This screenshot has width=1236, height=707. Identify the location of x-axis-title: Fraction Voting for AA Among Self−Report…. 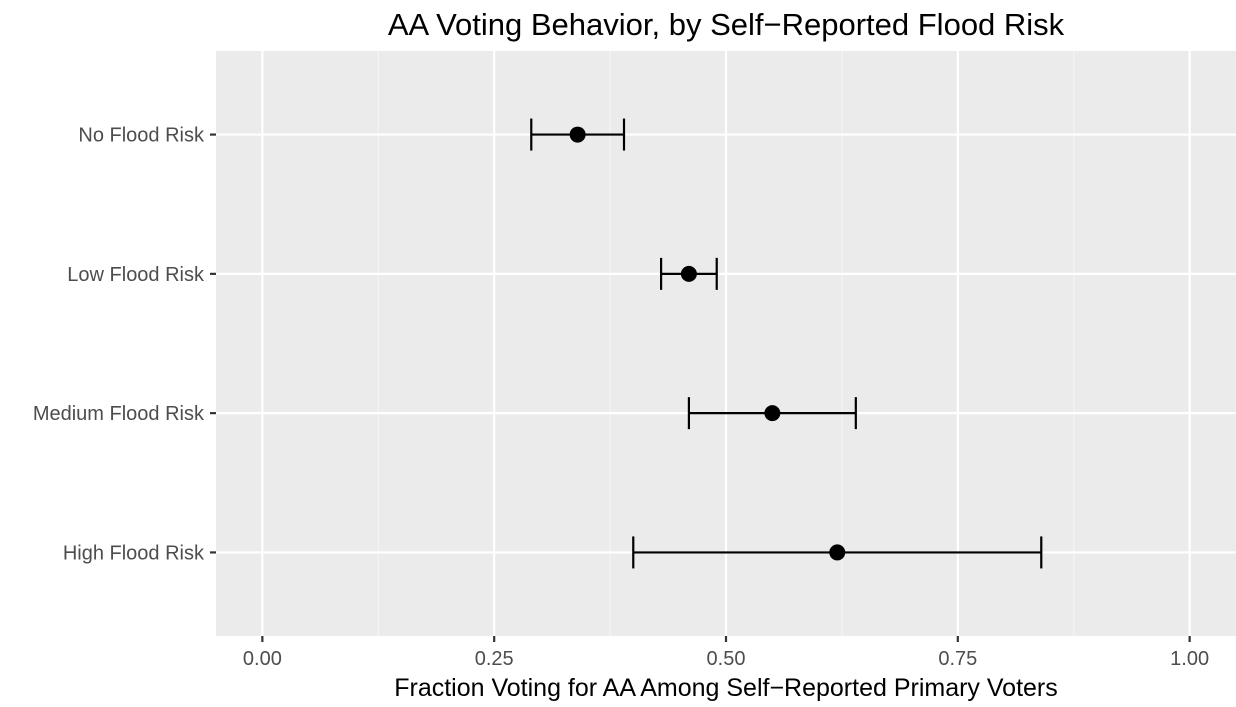
(726, 688).